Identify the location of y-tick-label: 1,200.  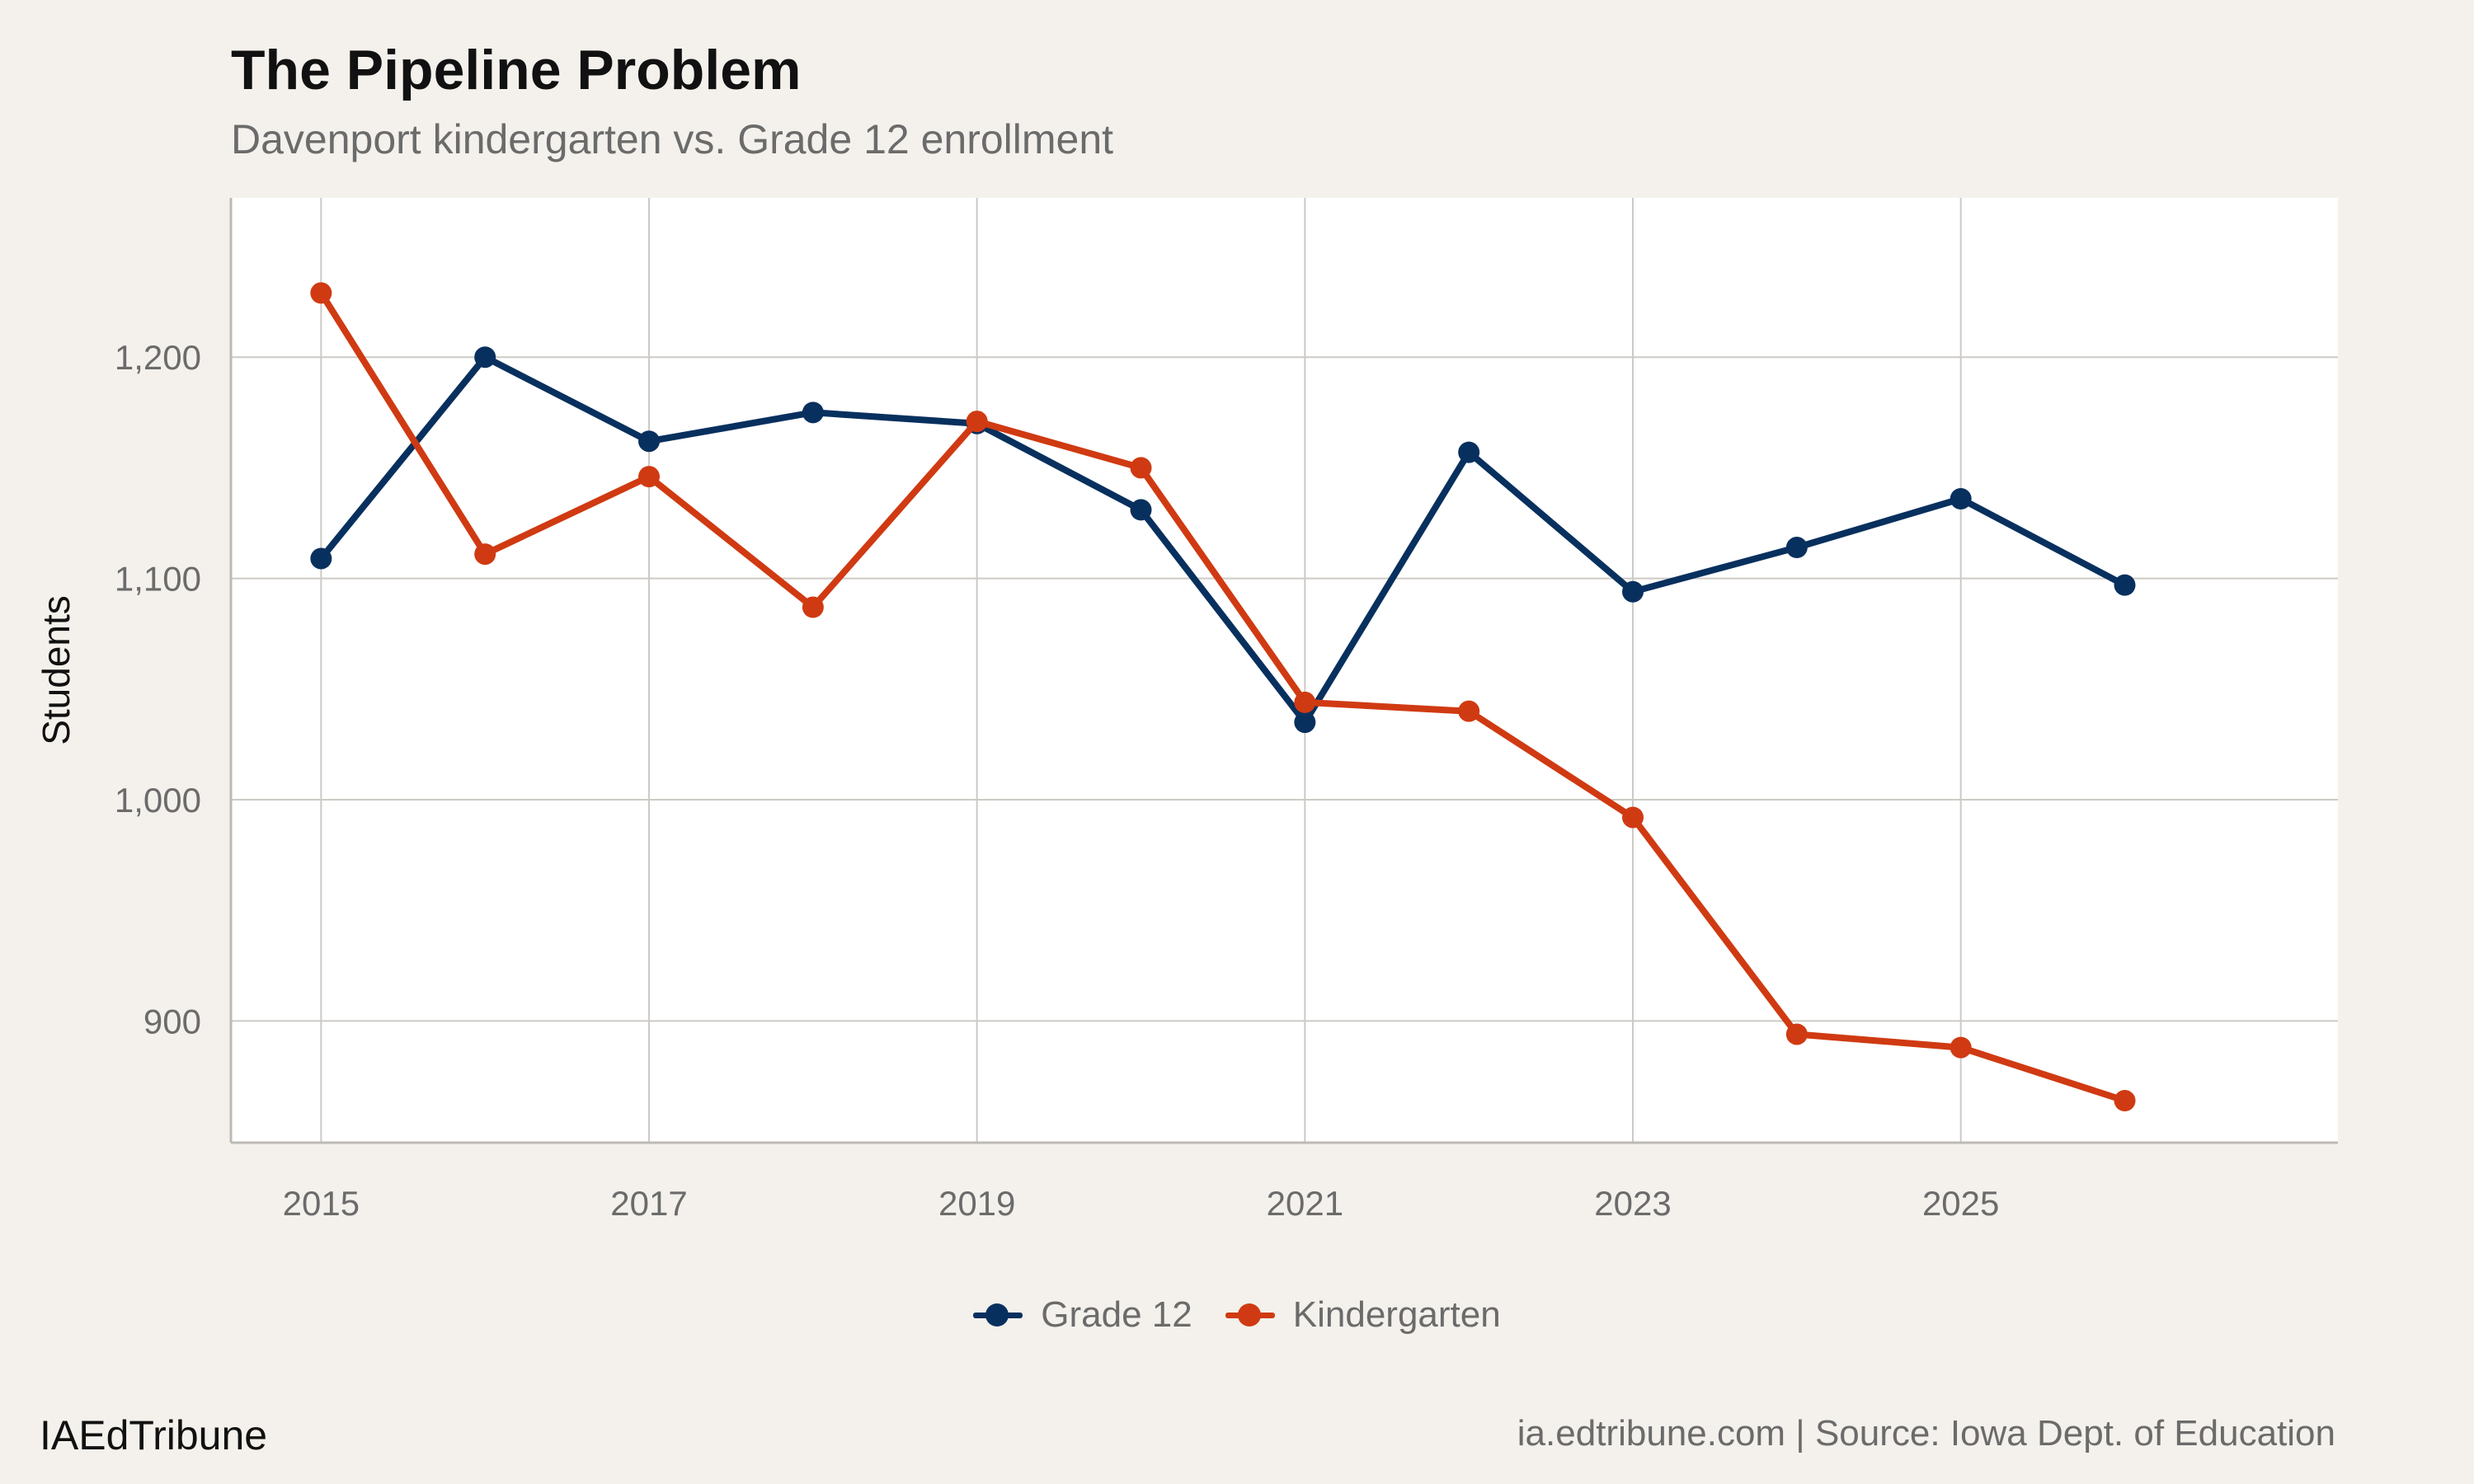
(158, 357).